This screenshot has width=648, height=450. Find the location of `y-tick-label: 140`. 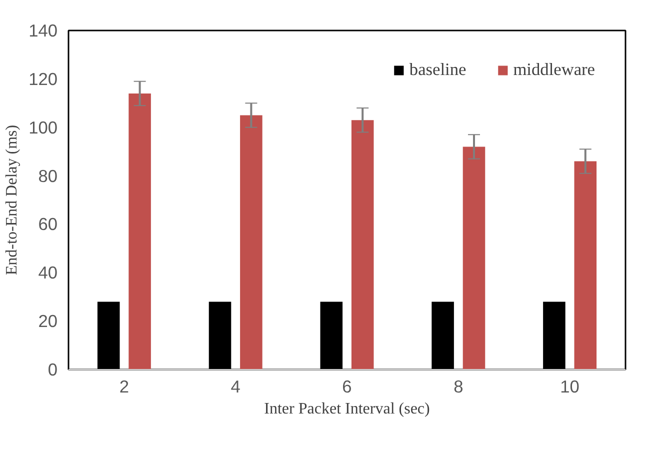

y-tick-label: 140 is located at coordinates (43, 30).